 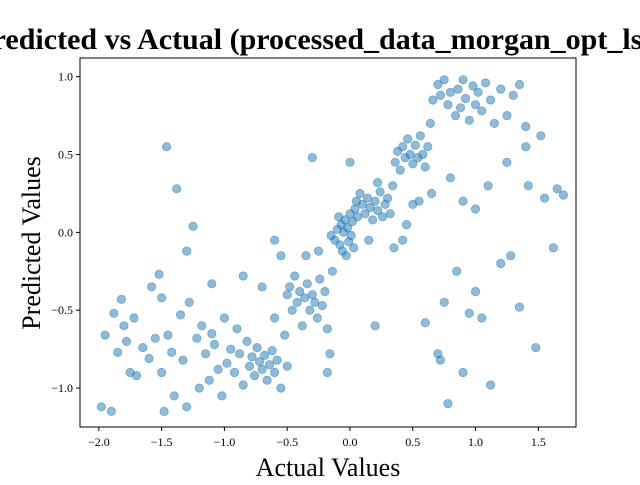 I want to click on x-axis-label: Actual Values, so click(x=328, y=466).